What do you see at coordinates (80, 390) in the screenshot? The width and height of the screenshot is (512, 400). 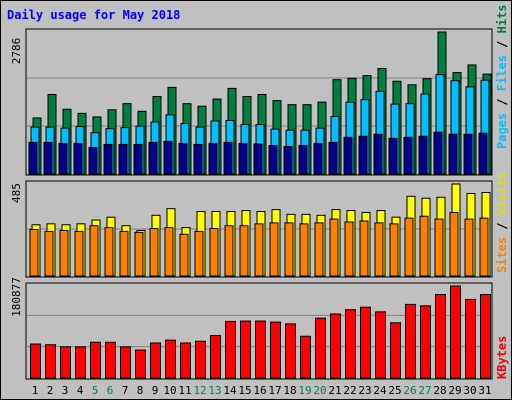 I see `day-label: 4` at bounding box center [80, 390].